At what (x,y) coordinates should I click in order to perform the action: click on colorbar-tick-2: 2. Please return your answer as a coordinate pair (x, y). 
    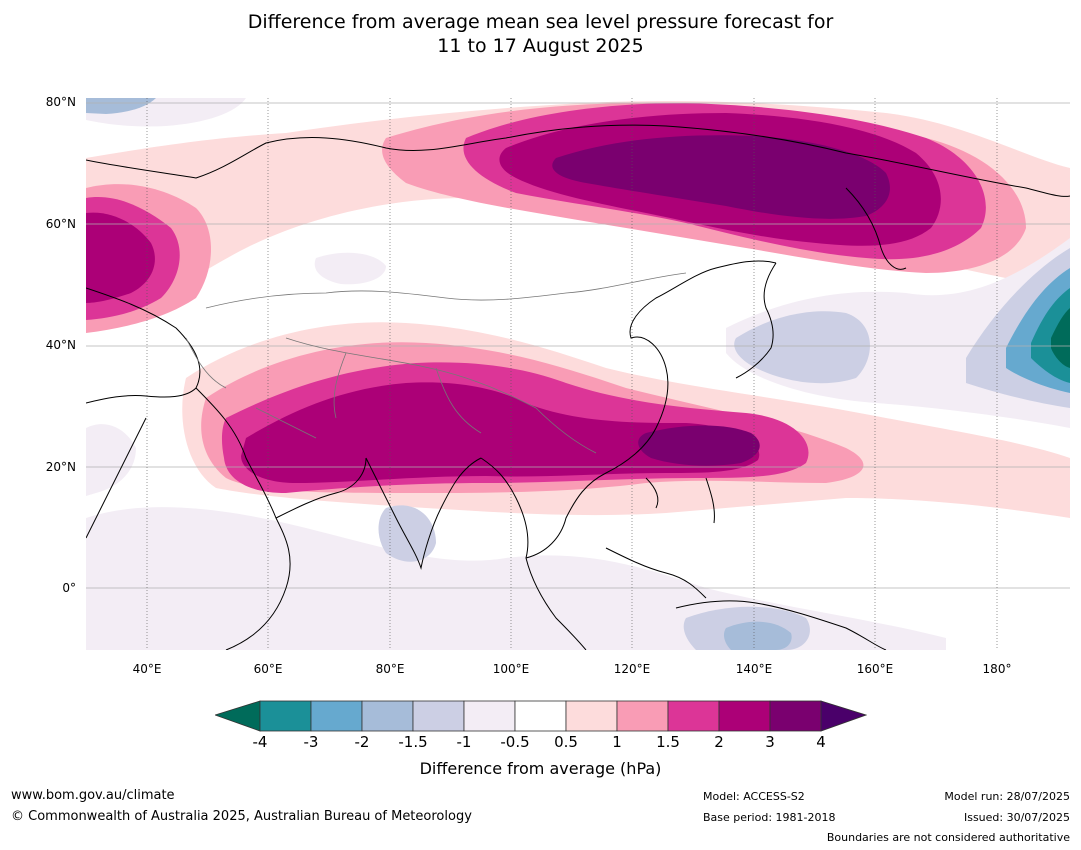
    Looking at the image, I should click on (719, 742).